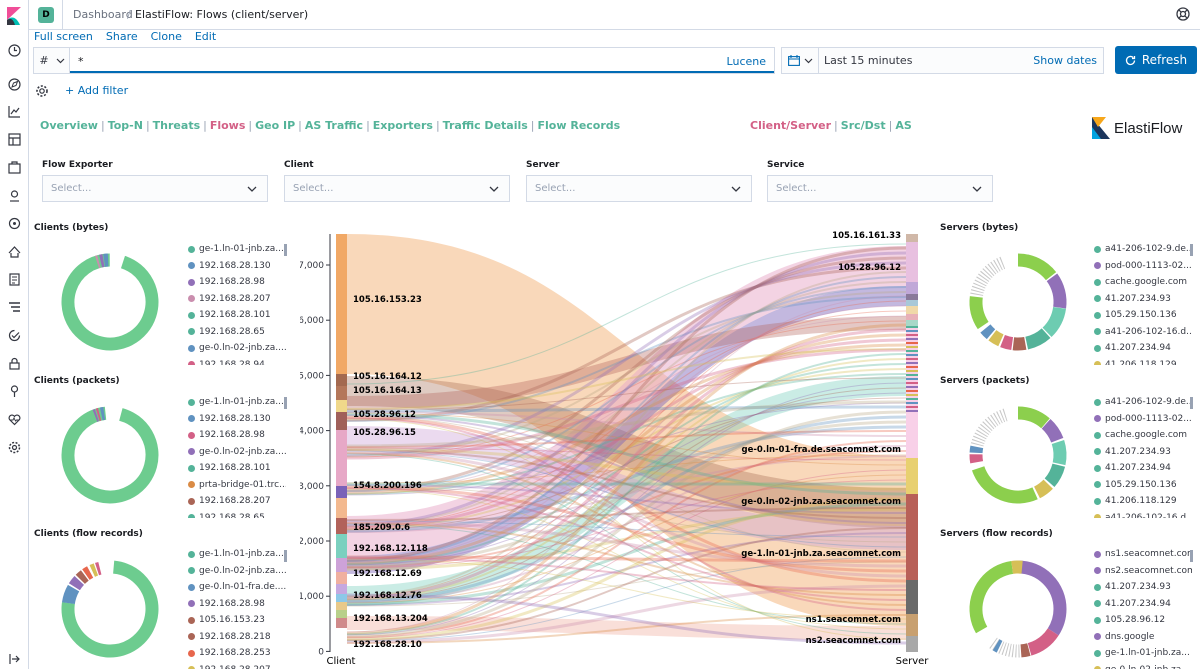 The image size is (1200, 669). Describe the element at coordinates (14, 139) in the screenshot. I see `dashboard-icon` at that location.